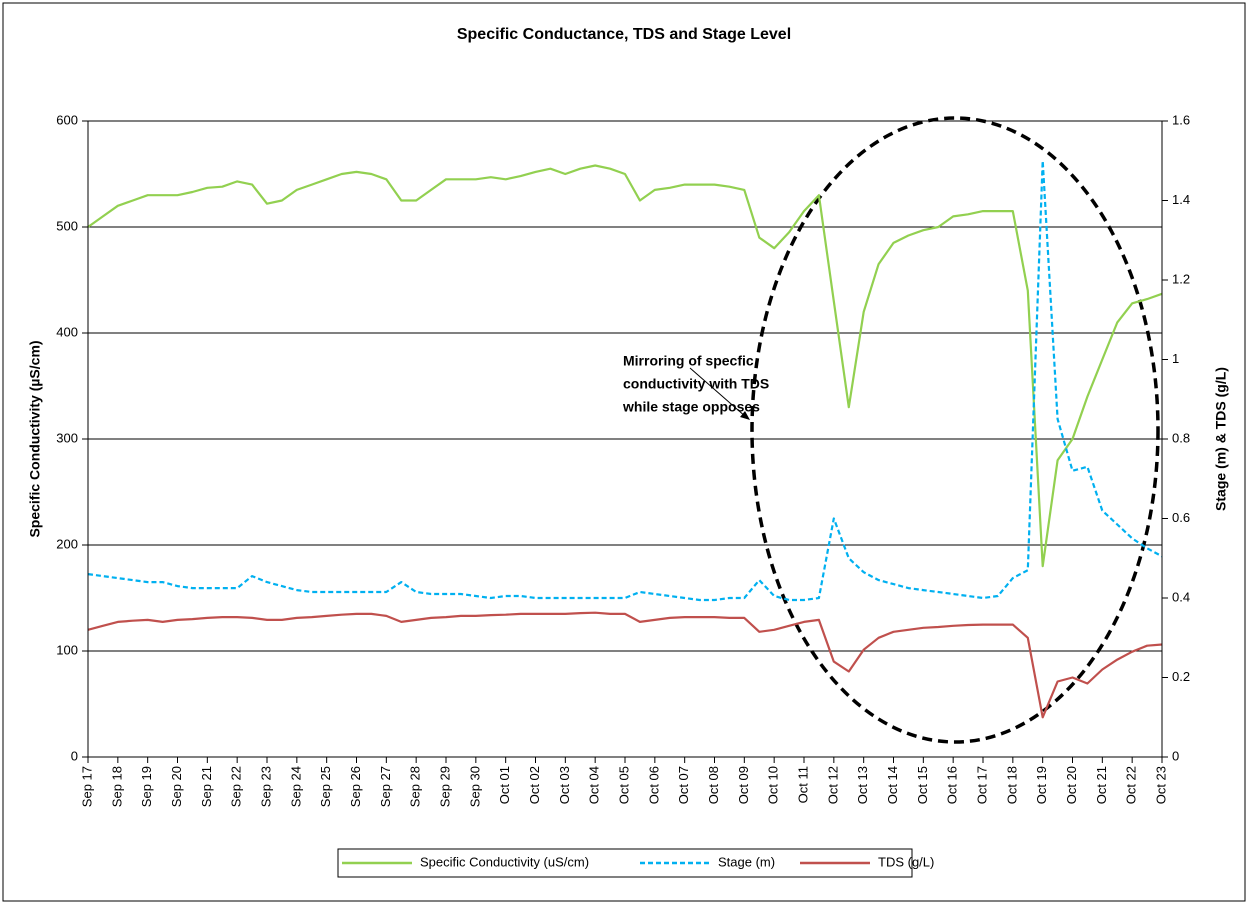 This screenshot has height=905, width=1249. I want to click on x-tick-label: Oct 10, so click(773, 785).